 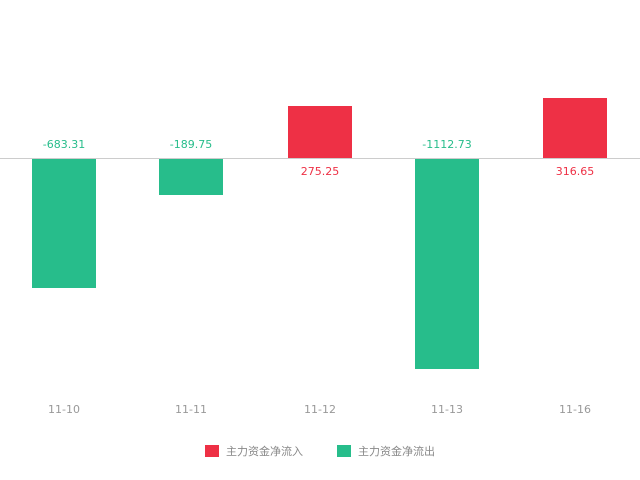 What do you see at coordinates (320, 171) in the screenshot?
I see `value-label-11-12: 275.25` at bounding box center [320, 171].